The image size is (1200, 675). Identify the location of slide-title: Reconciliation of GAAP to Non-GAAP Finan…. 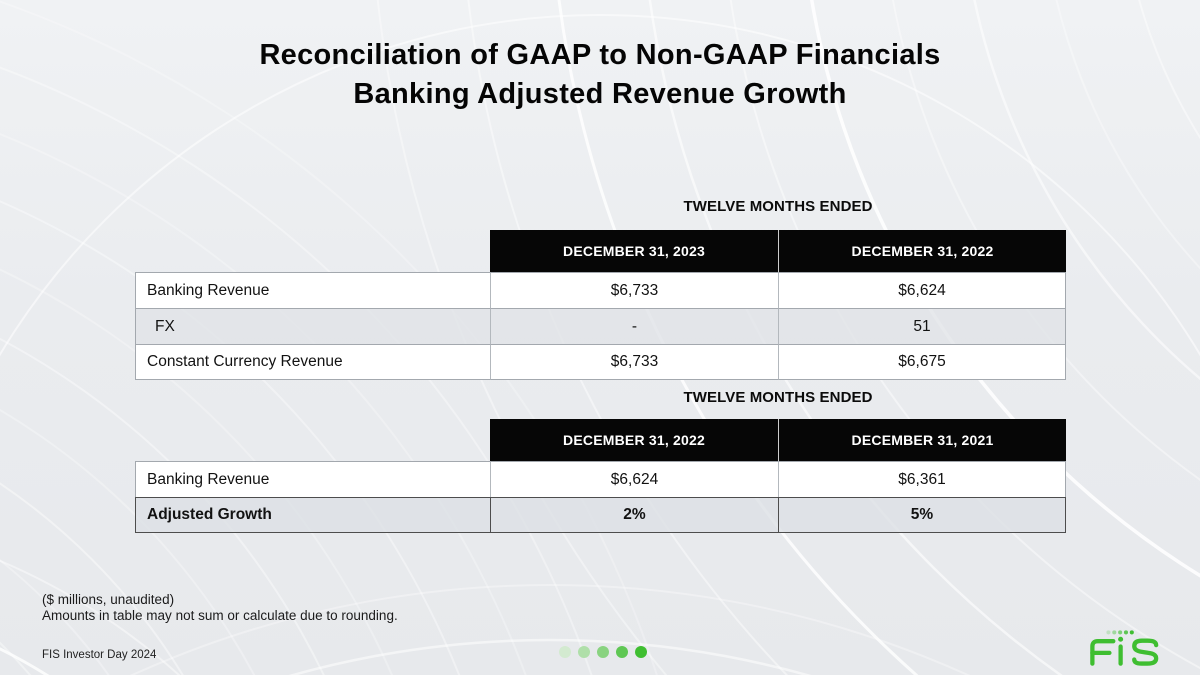
(600, 75).